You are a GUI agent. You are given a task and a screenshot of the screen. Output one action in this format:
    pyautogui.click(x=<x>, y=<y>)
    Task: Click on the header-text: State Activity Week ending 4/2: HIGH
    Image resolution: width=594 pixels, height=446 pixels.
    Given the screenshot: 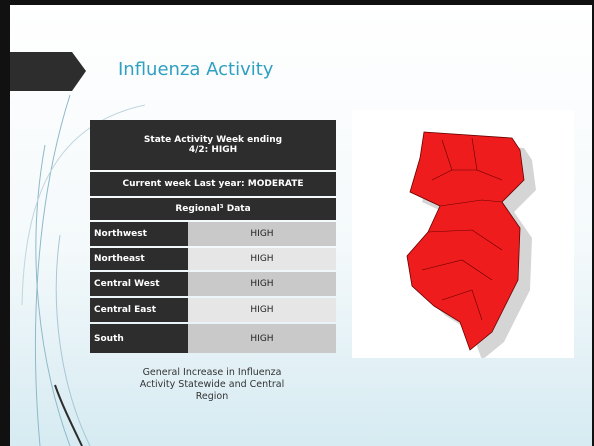 What is the action you would take?
    pyautogui.click(x=213, y=145)
    